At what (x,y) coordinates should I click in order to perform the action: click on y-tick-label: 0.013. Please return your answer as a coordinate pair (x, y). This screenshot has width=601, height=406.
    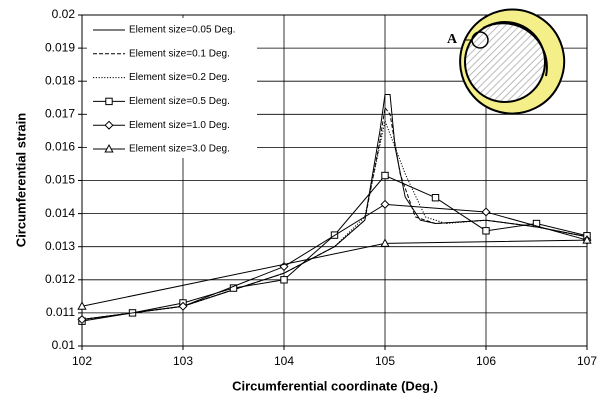
    Looking at the image, I should click on (60, 246).